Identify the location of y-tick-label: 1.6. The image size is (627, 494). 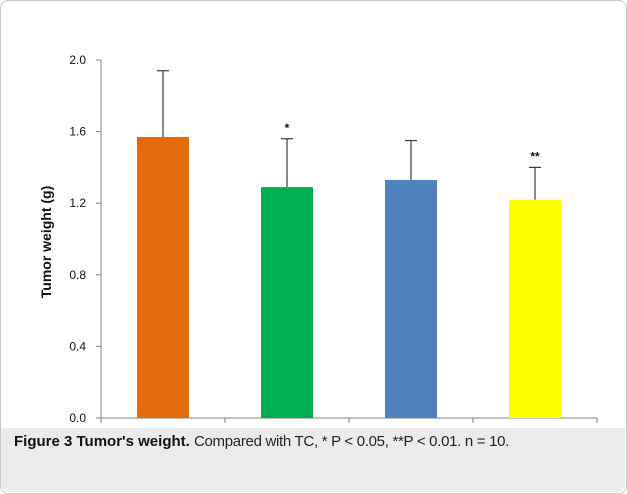
(77, 132).